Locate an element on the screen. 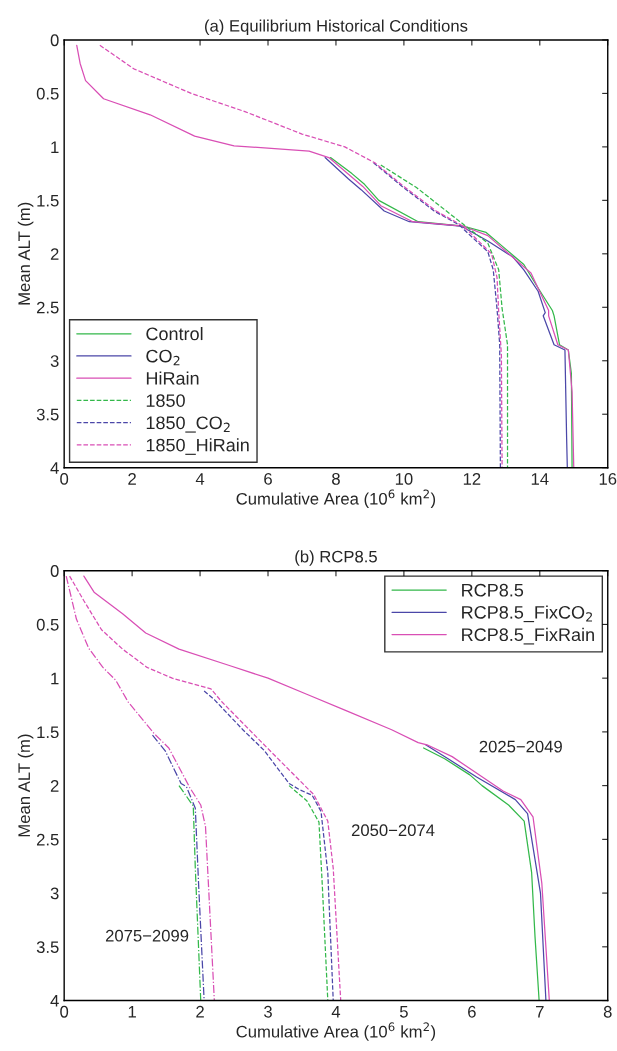 This screenshot has width=617, height=1051. annotation: 2075−2099 is located at coordinates (147, 935).